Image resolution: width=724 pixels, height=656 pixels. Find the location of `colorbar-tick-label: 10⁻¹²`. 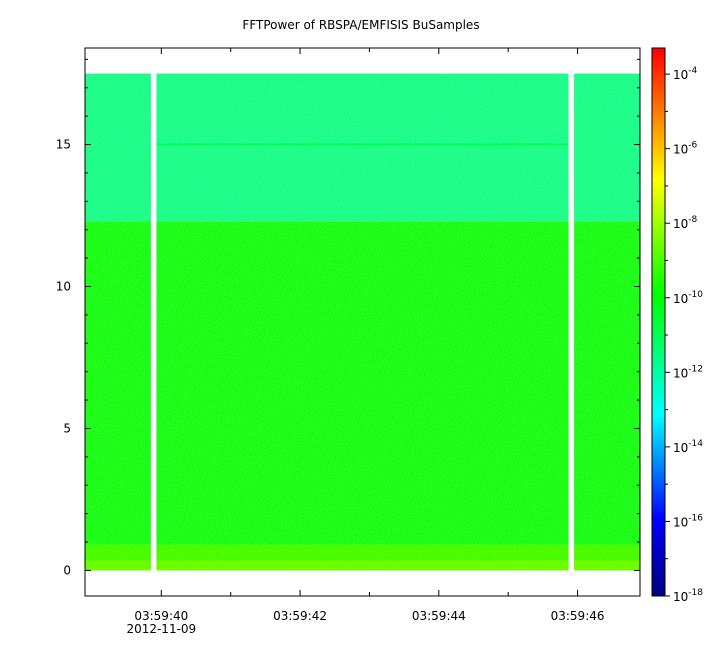

colorbar-tick-label: 10⁻¹² is located at coordinates (688, 372).